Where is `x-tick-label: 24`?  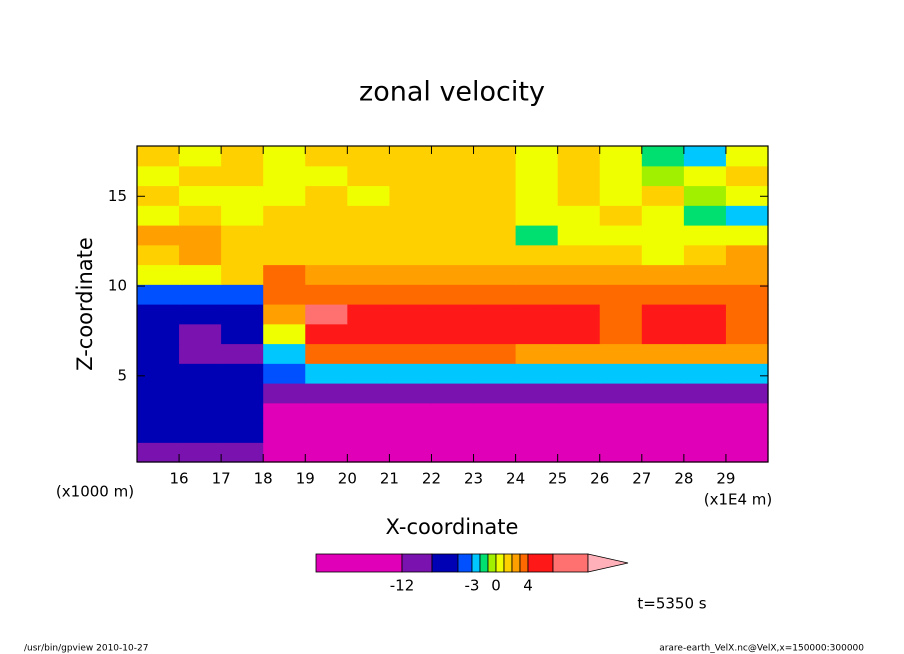 x-tick-label: 24 is located at coordinates (515, 479).